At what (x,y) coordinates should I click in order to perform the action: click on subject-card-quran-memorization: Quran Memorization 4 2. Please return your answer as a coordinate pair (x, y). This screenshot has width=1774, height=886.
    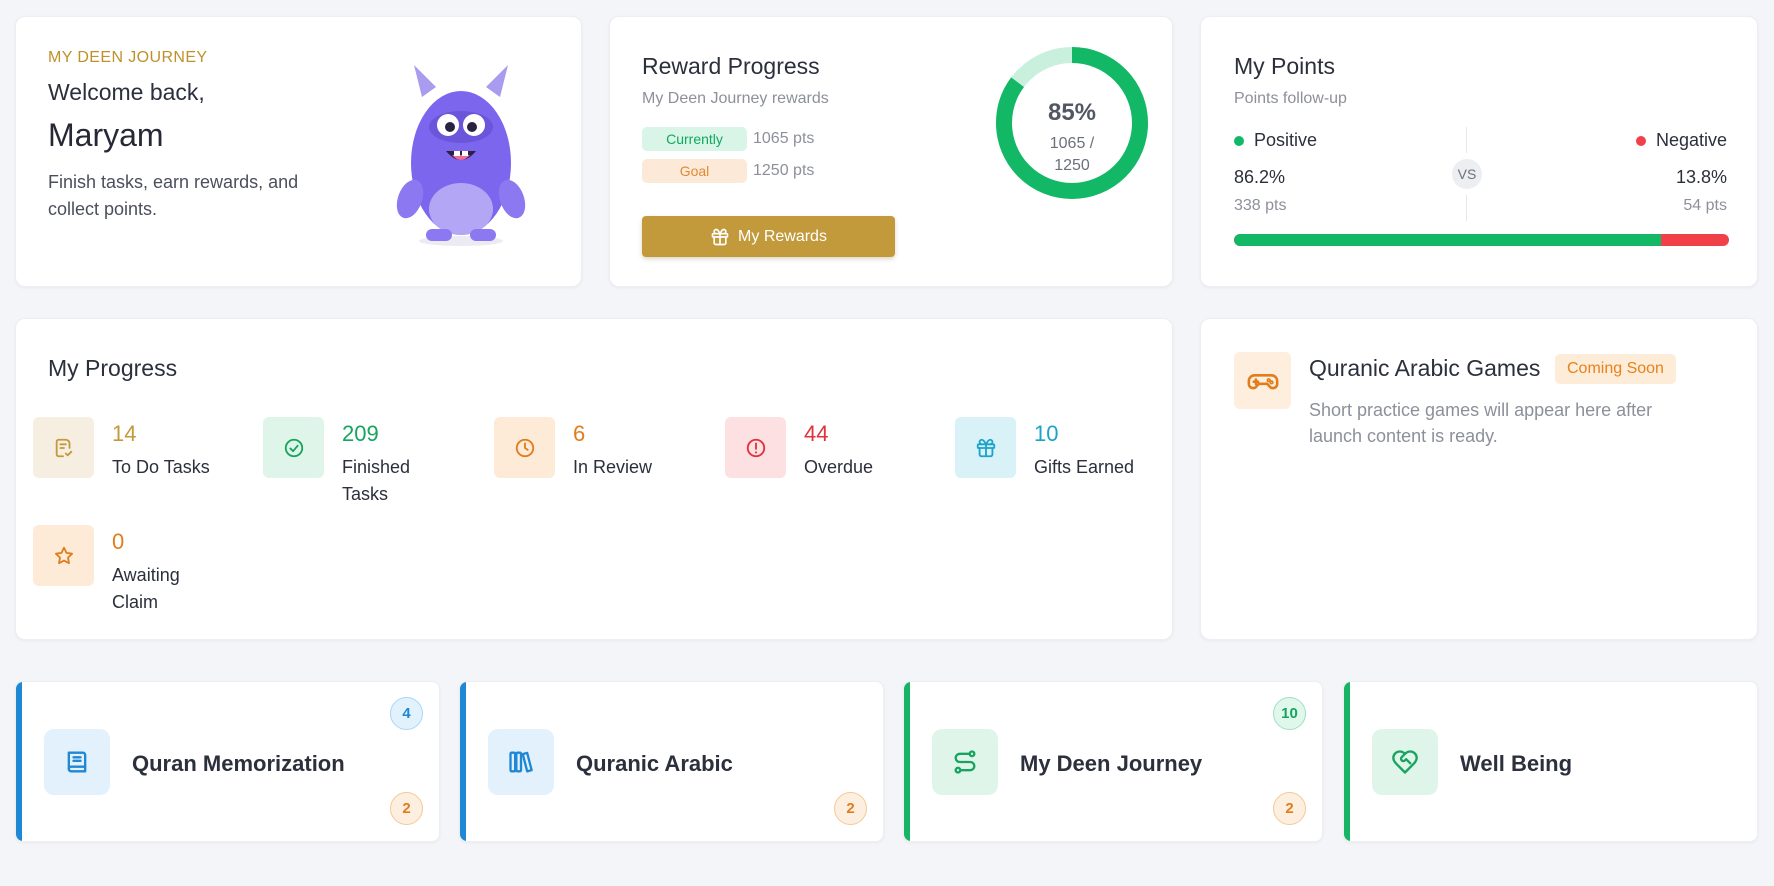
    Looking at the image, I should click on (227, 761).